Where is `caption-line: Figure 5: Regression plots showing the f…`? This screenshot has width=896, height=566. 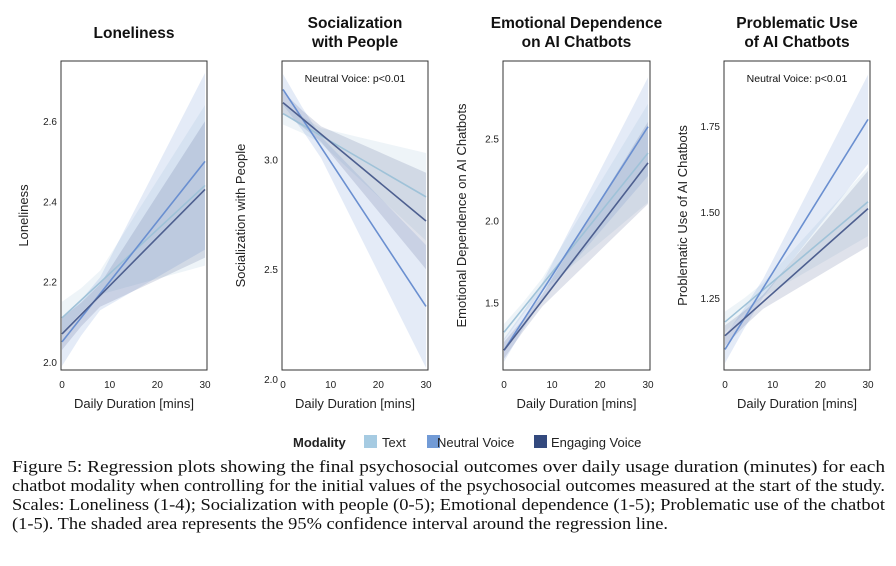
caption-line: Figure 5: Regression plots showing the f… is located at coordinates (449, 466).